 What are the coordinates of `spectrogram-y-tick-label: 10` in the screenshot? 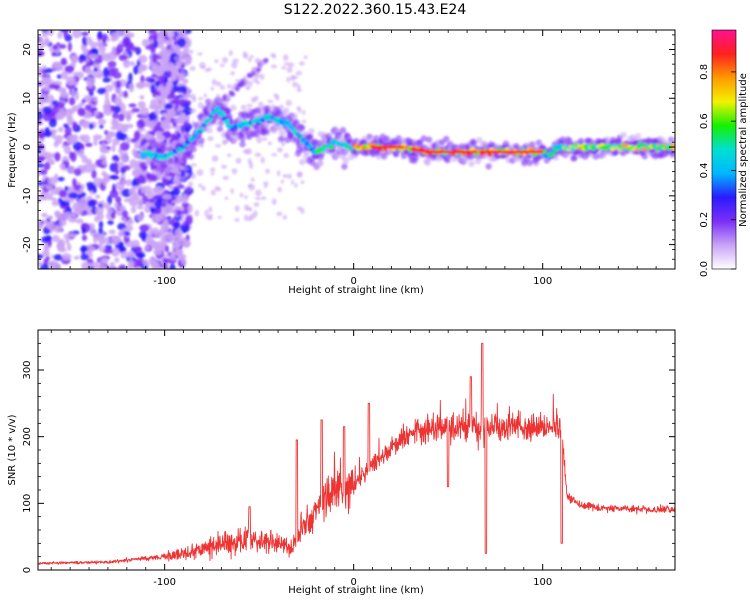 It's located at (27, 98).